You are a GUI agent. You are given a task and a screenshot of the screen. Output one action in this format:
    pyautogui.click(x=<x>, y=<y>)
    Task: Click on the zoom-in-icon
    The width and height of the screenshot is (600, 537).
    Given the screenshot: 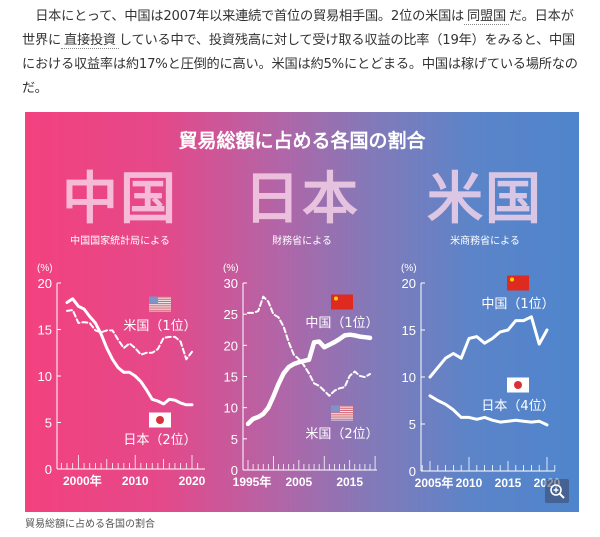 What is the action you would take?
    pyautogui.click(x=557, y=491)
    